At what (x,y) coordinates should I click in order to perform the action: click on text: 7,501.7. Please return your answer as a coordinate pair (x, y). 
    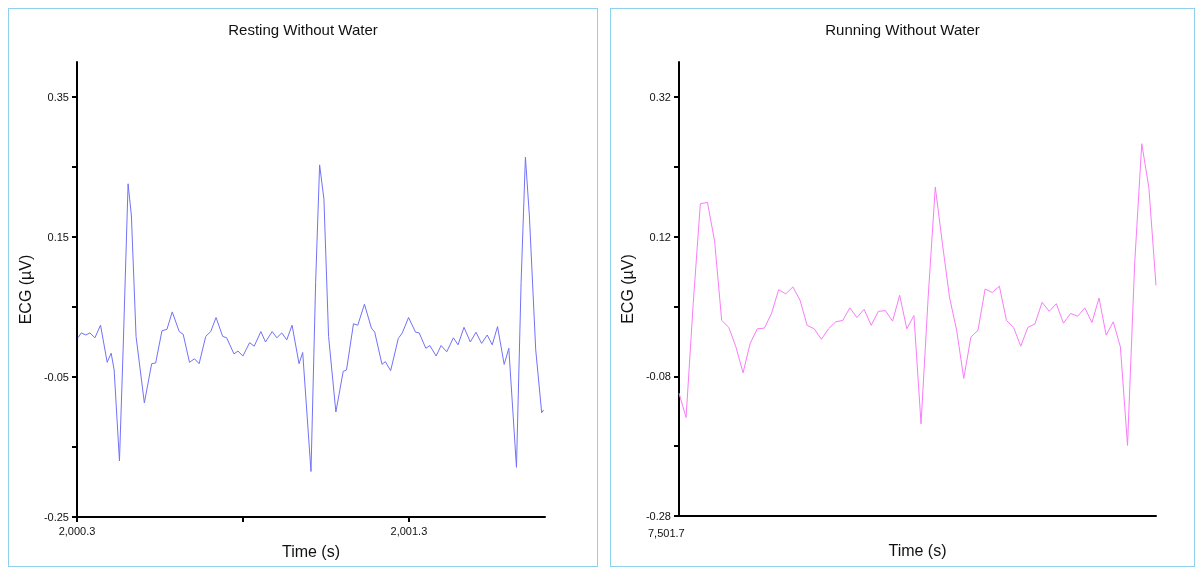
    Looking at the image, I should click on (666, 532).